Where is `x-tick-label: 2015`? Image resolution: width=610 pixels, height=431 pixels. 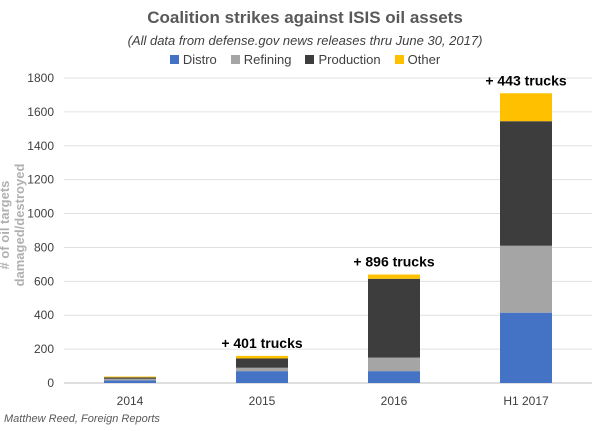
x-tick-label: 2015 is located at coordinates (262, 401).